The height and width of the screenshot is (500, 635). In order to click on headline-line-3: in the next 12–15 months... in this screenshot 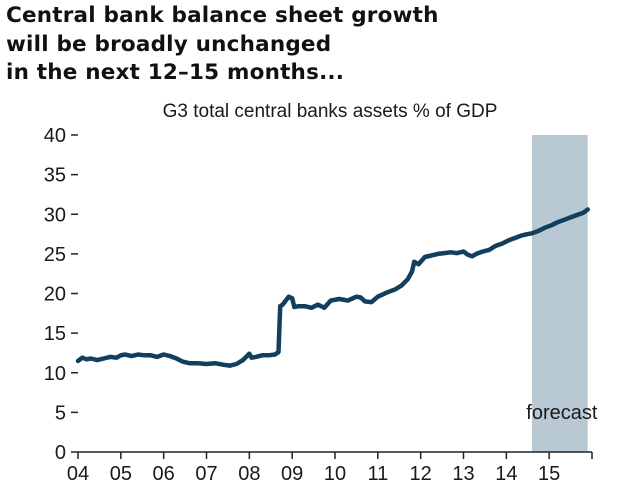, I will do `click(175, 72)`.